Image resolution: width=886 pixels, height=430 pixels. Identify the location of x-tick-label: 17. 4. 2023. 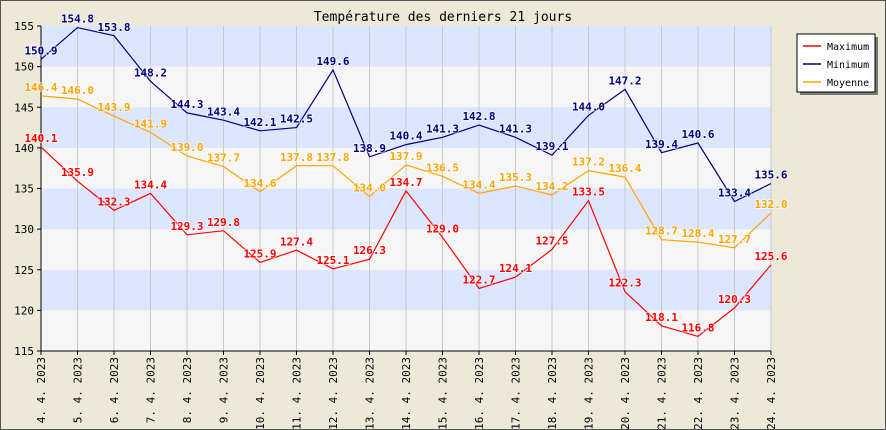
(516, 393).